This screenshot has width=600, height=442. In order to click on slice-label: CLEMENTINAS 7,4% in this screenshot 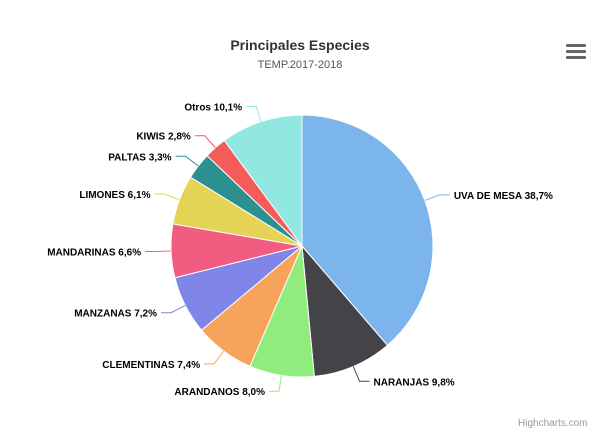, I will do `click(151, 365)`.